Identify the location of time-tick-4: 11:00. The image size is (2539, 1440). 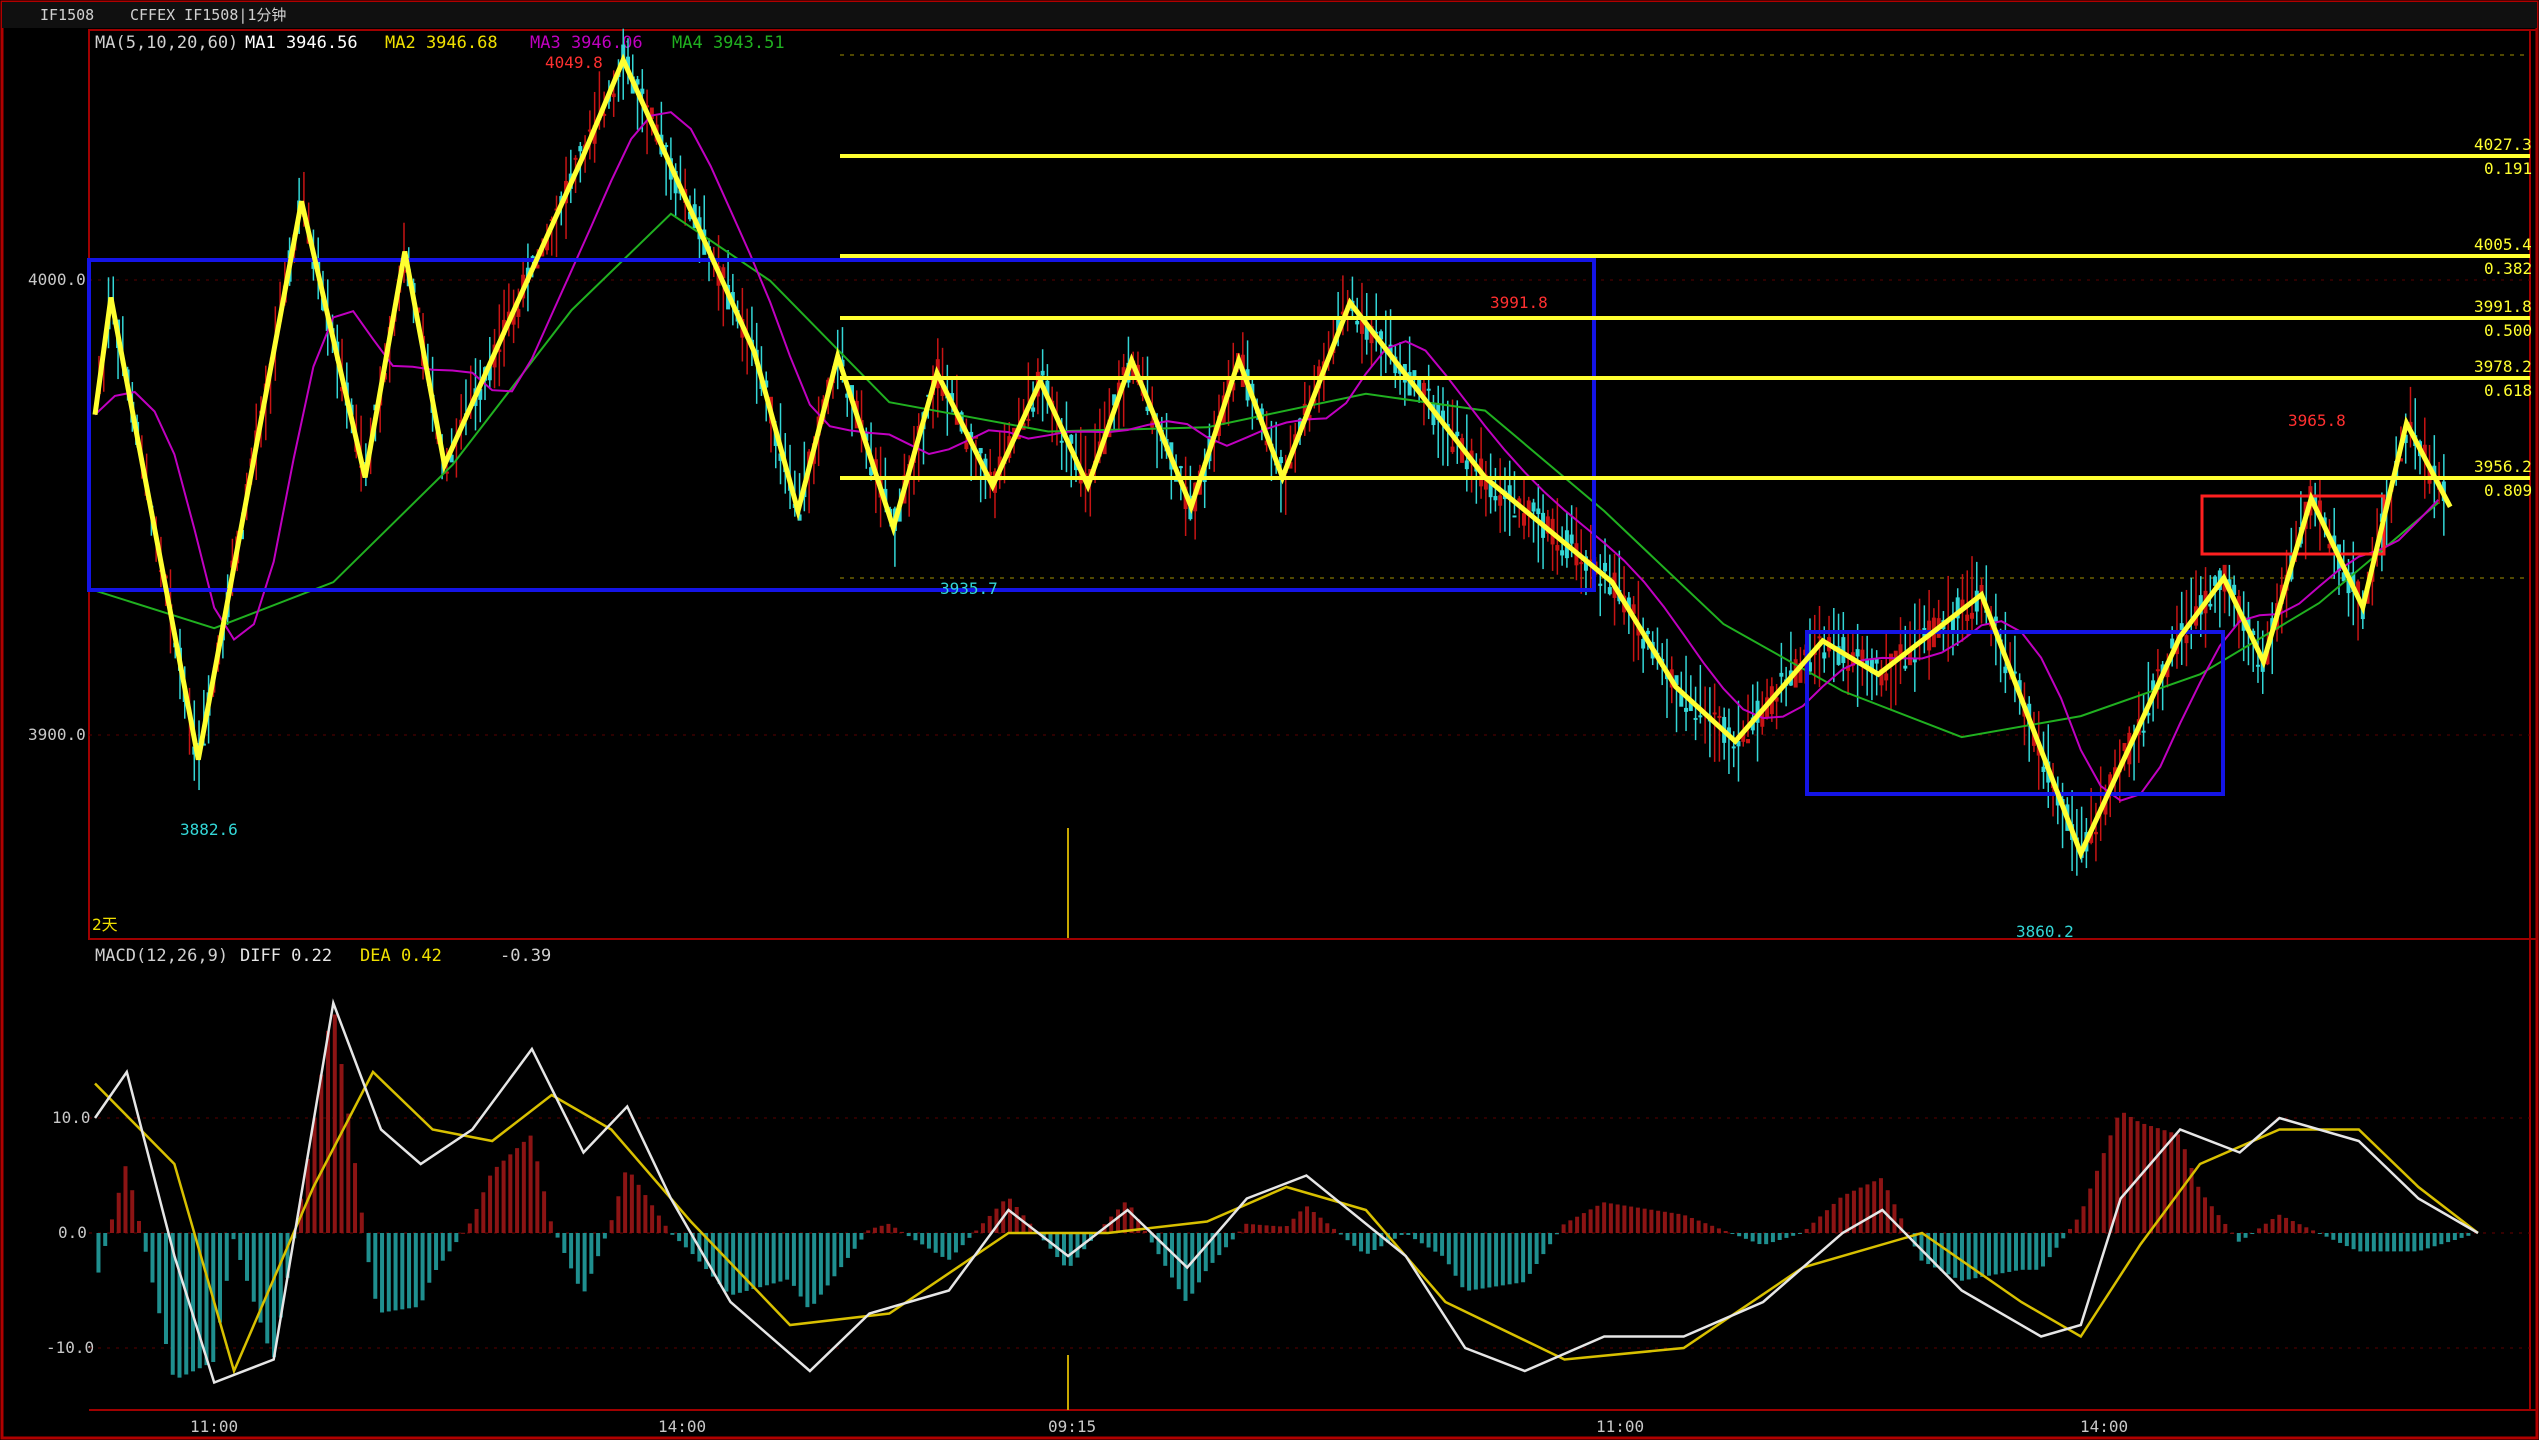
(1620, 1426).